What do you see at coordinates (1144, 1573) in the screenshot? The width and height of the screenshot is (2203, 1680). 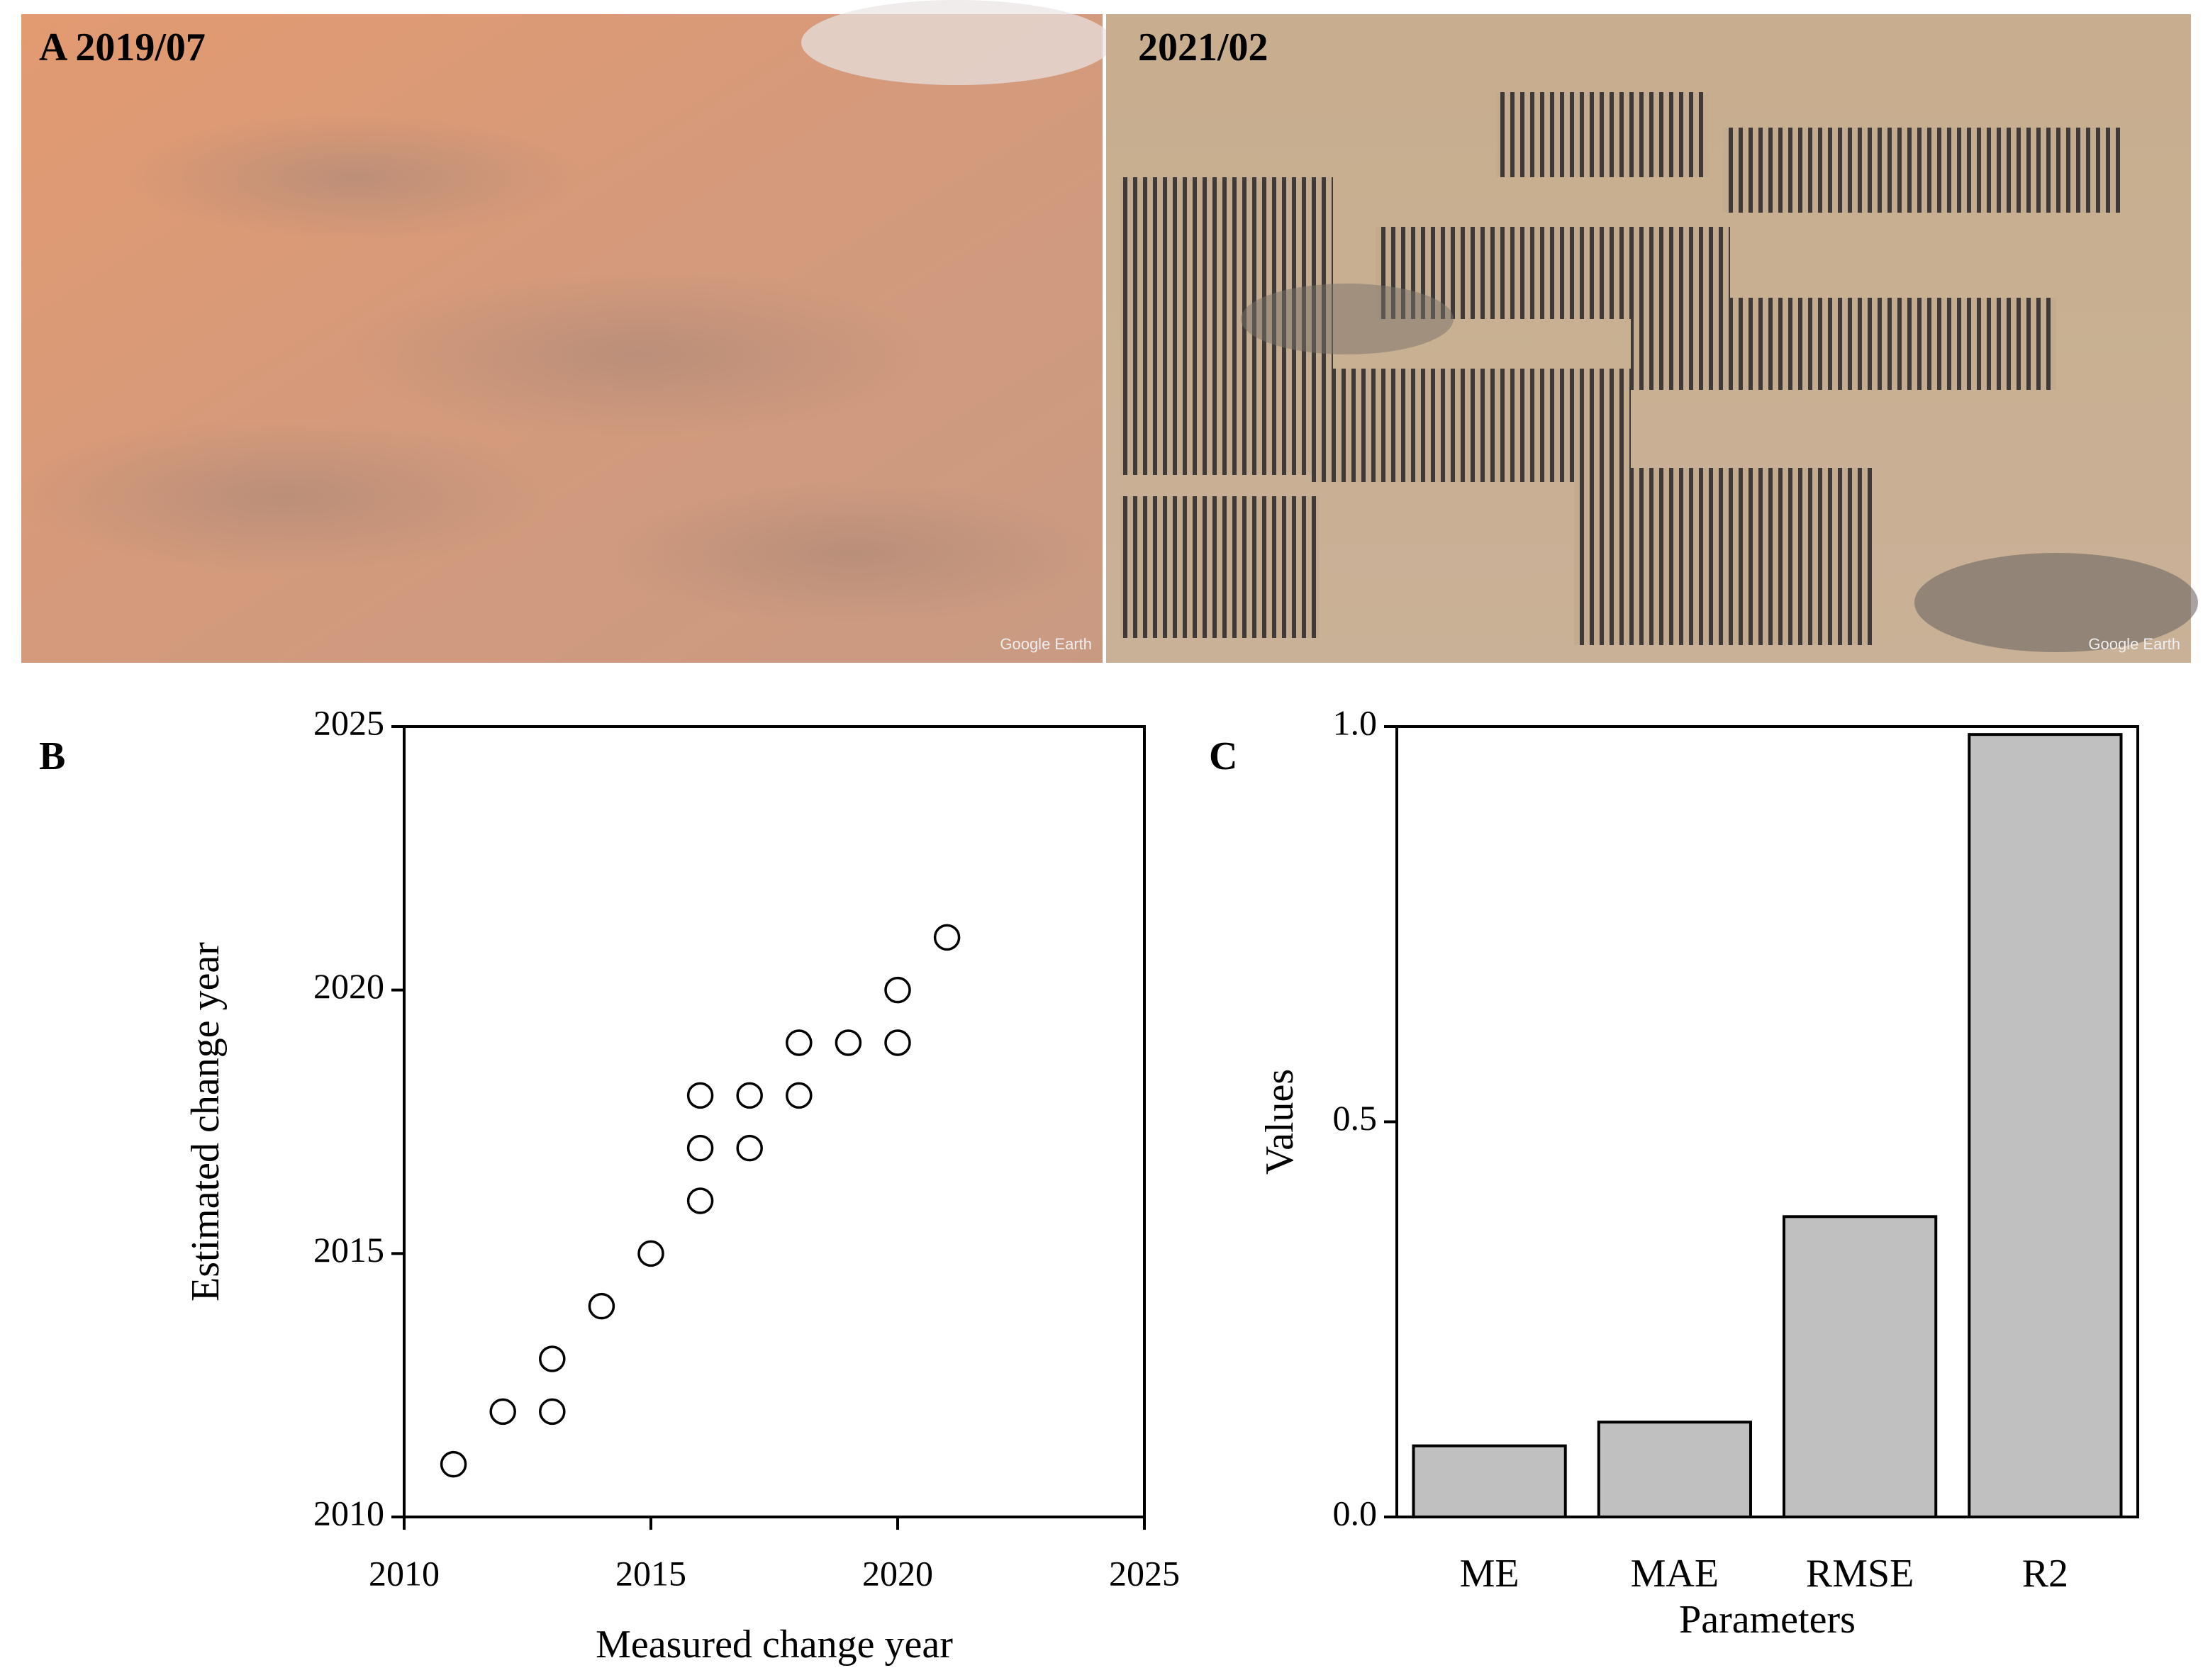 I see `x-tick-label: 2025` at bounding box center [1144, 1573].